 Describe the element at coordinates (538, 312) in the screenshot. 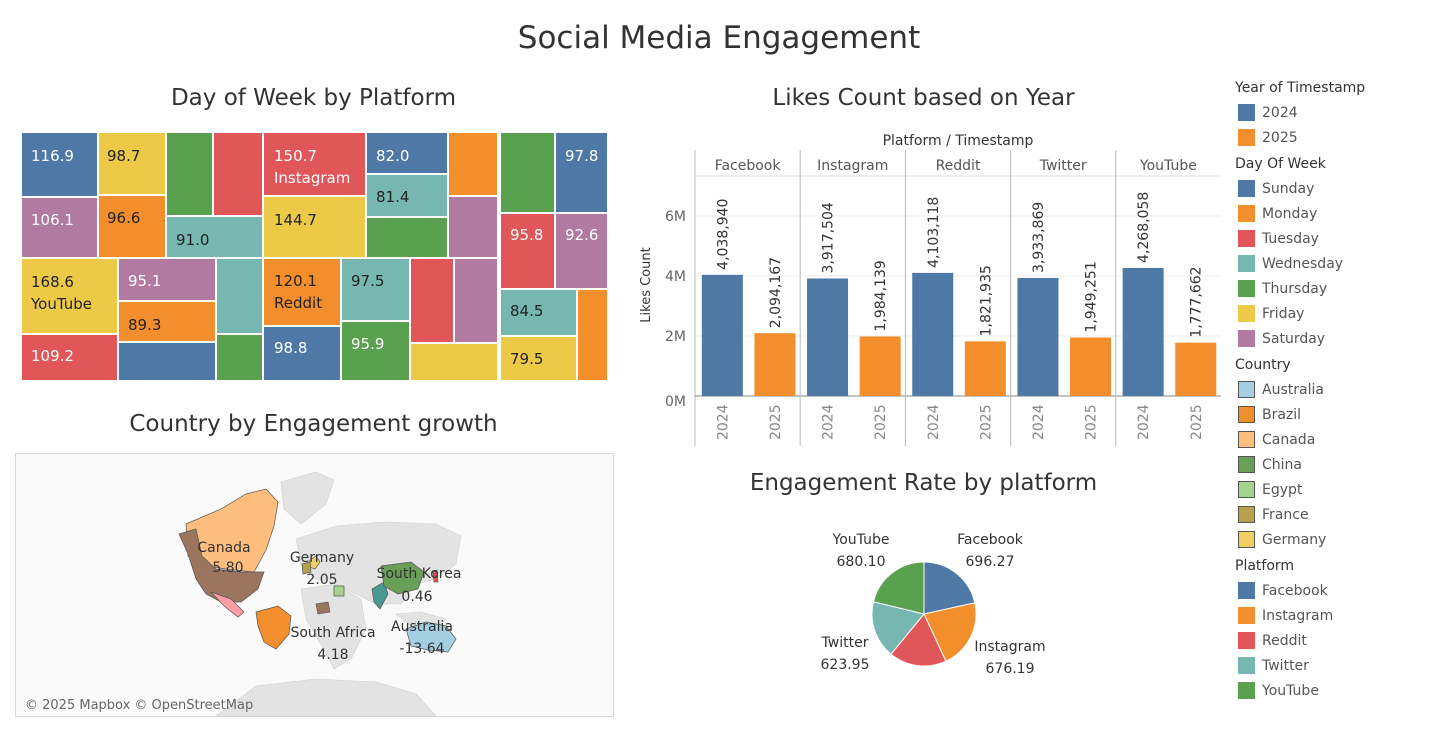

I see `treemap-cell-twitter-wednesday` at that location.